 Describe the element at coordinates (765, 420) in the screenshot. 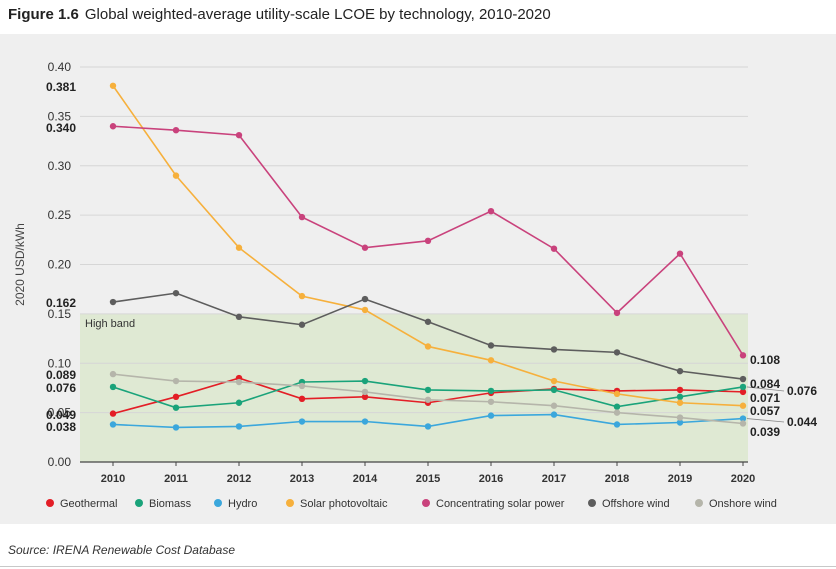

I see `end-label-leader` at that location.